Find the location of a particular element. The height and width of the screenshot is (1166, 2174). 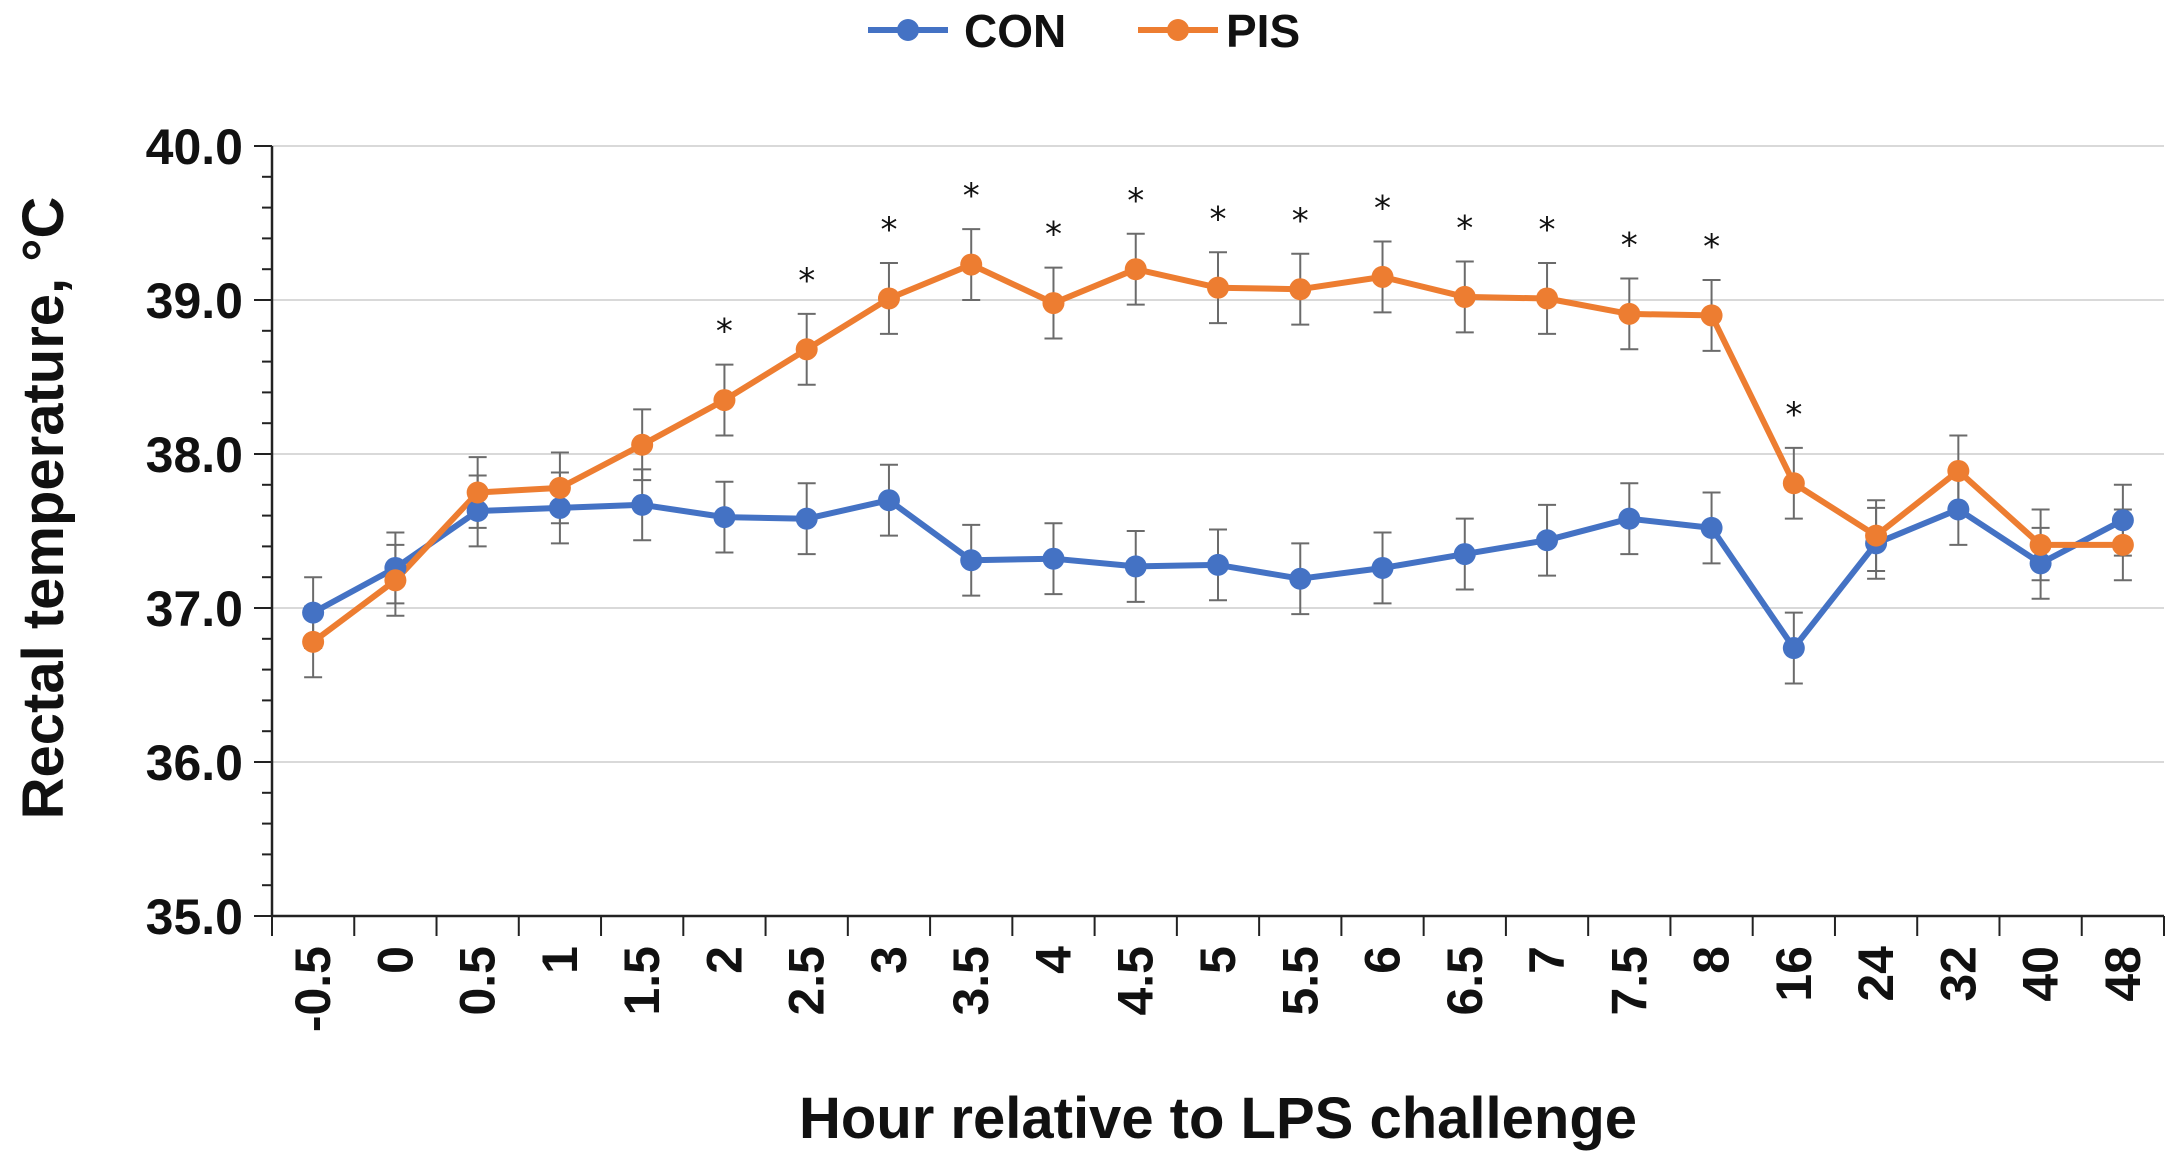

x-tick-label: 16 is located at coordinates (1794, 974).